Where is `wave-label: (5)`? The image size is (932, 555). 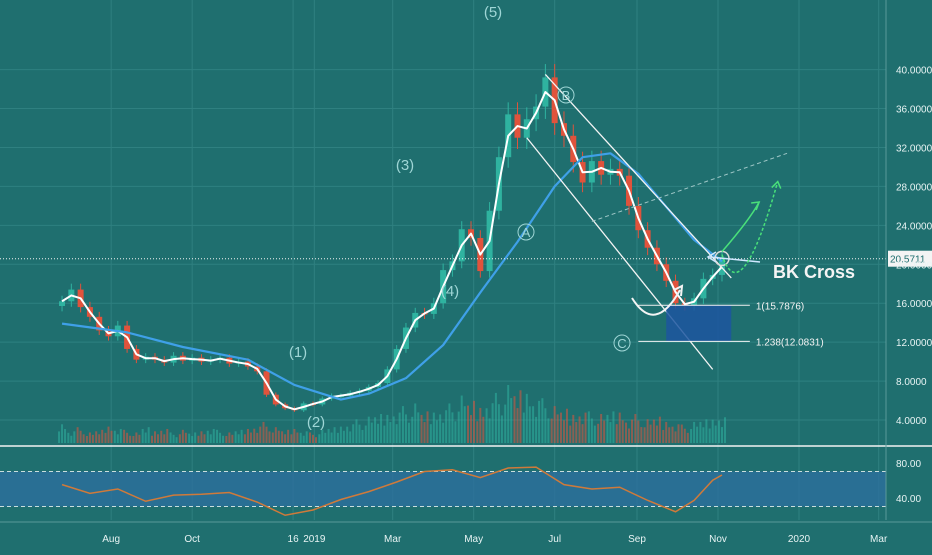 wave-label: (5) is located at coordinates (493, 12).